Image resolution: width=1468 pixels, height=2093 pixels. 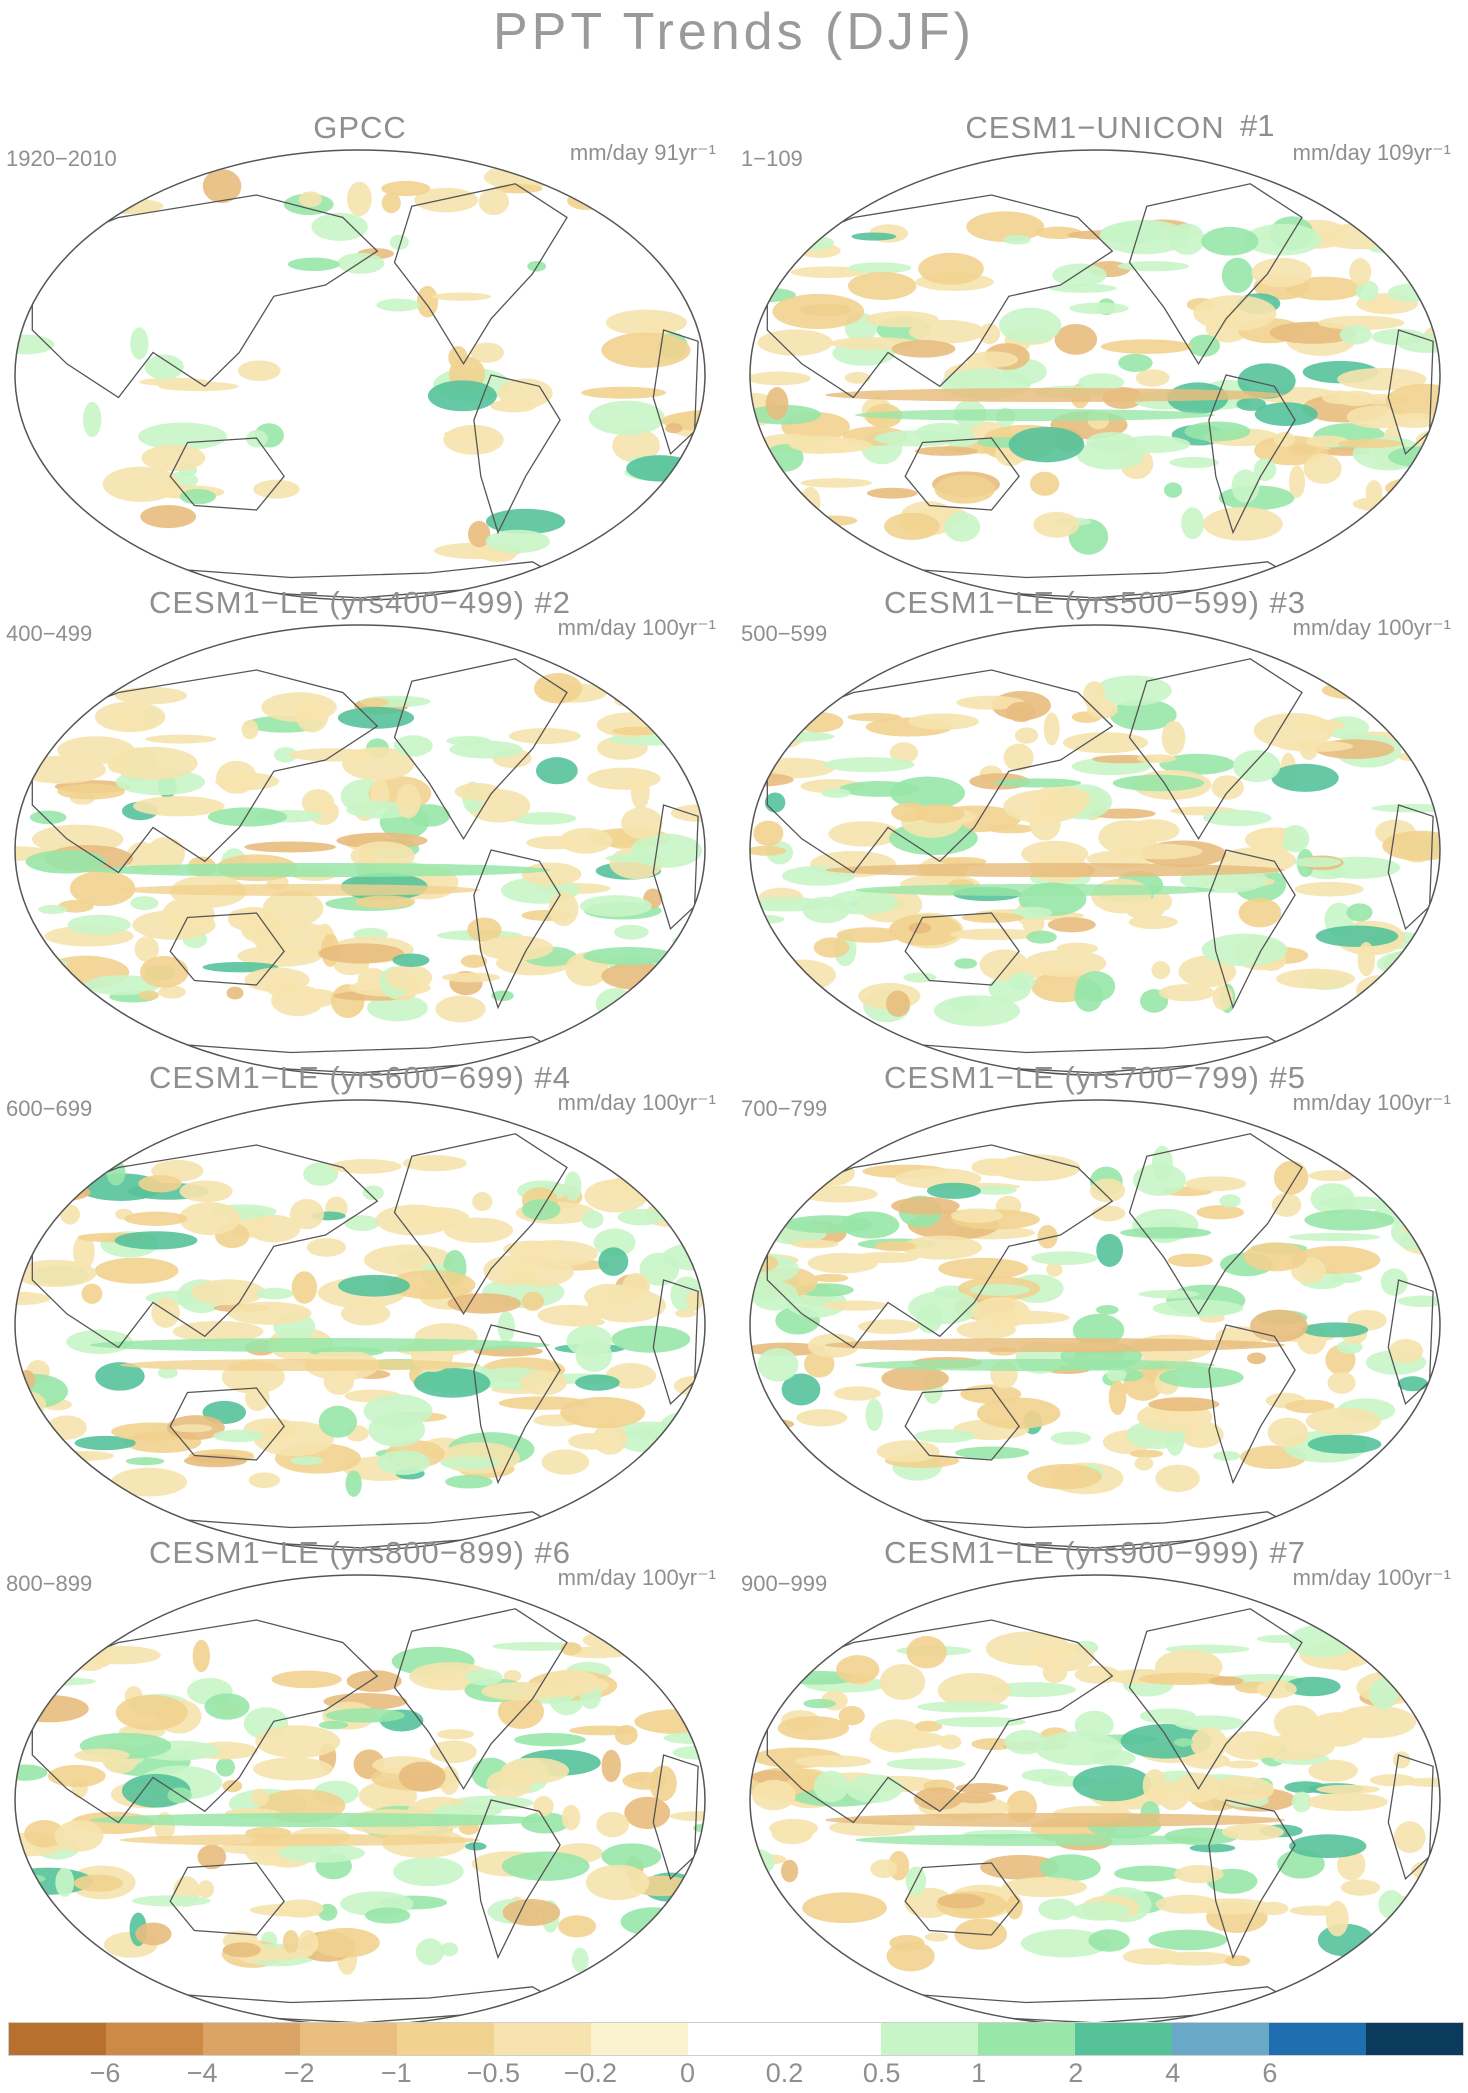 What do you see at coordinates (61, 158) in the screenshot?
I see `panel-period: 1920−2010` at bounding box center [61, 158].